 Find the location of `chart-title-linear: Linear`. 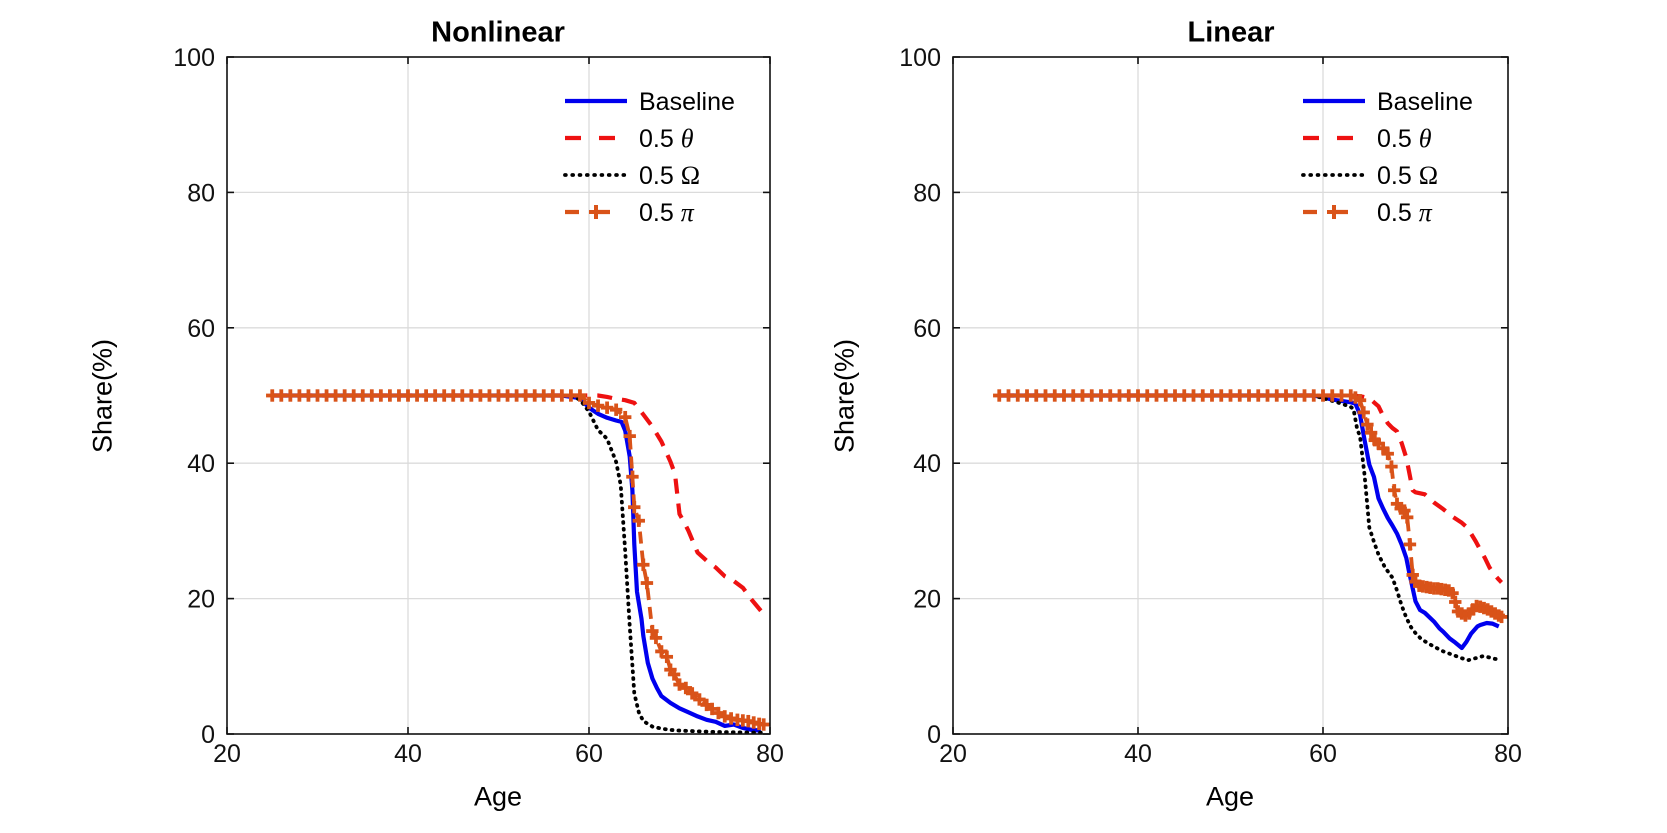

chart-title-linear: Linear is located at coordinates (1231, 32).